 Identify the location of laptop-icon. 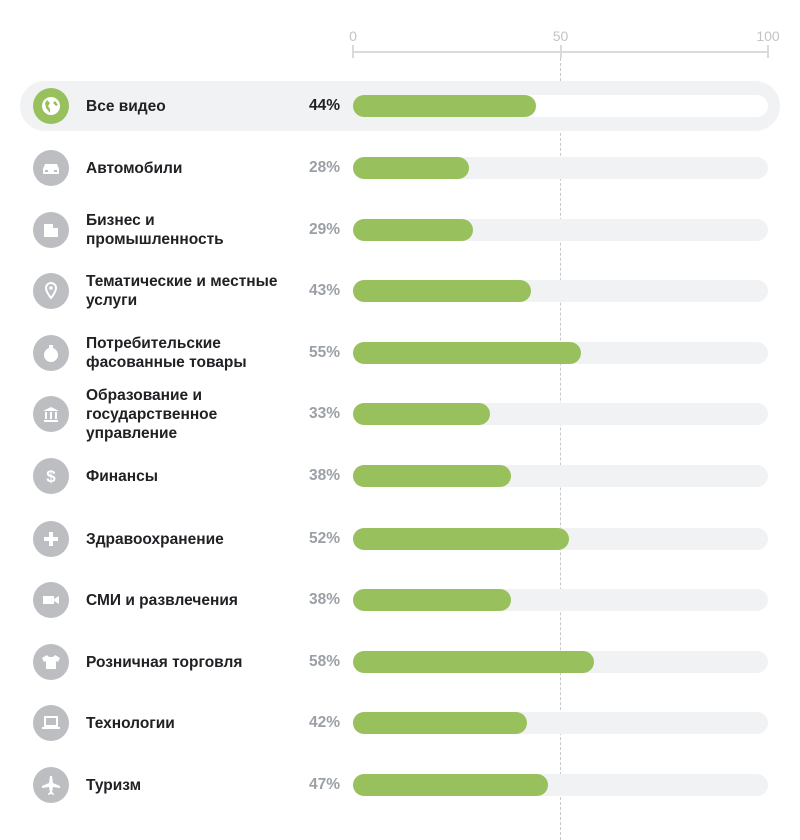
(51, 723).